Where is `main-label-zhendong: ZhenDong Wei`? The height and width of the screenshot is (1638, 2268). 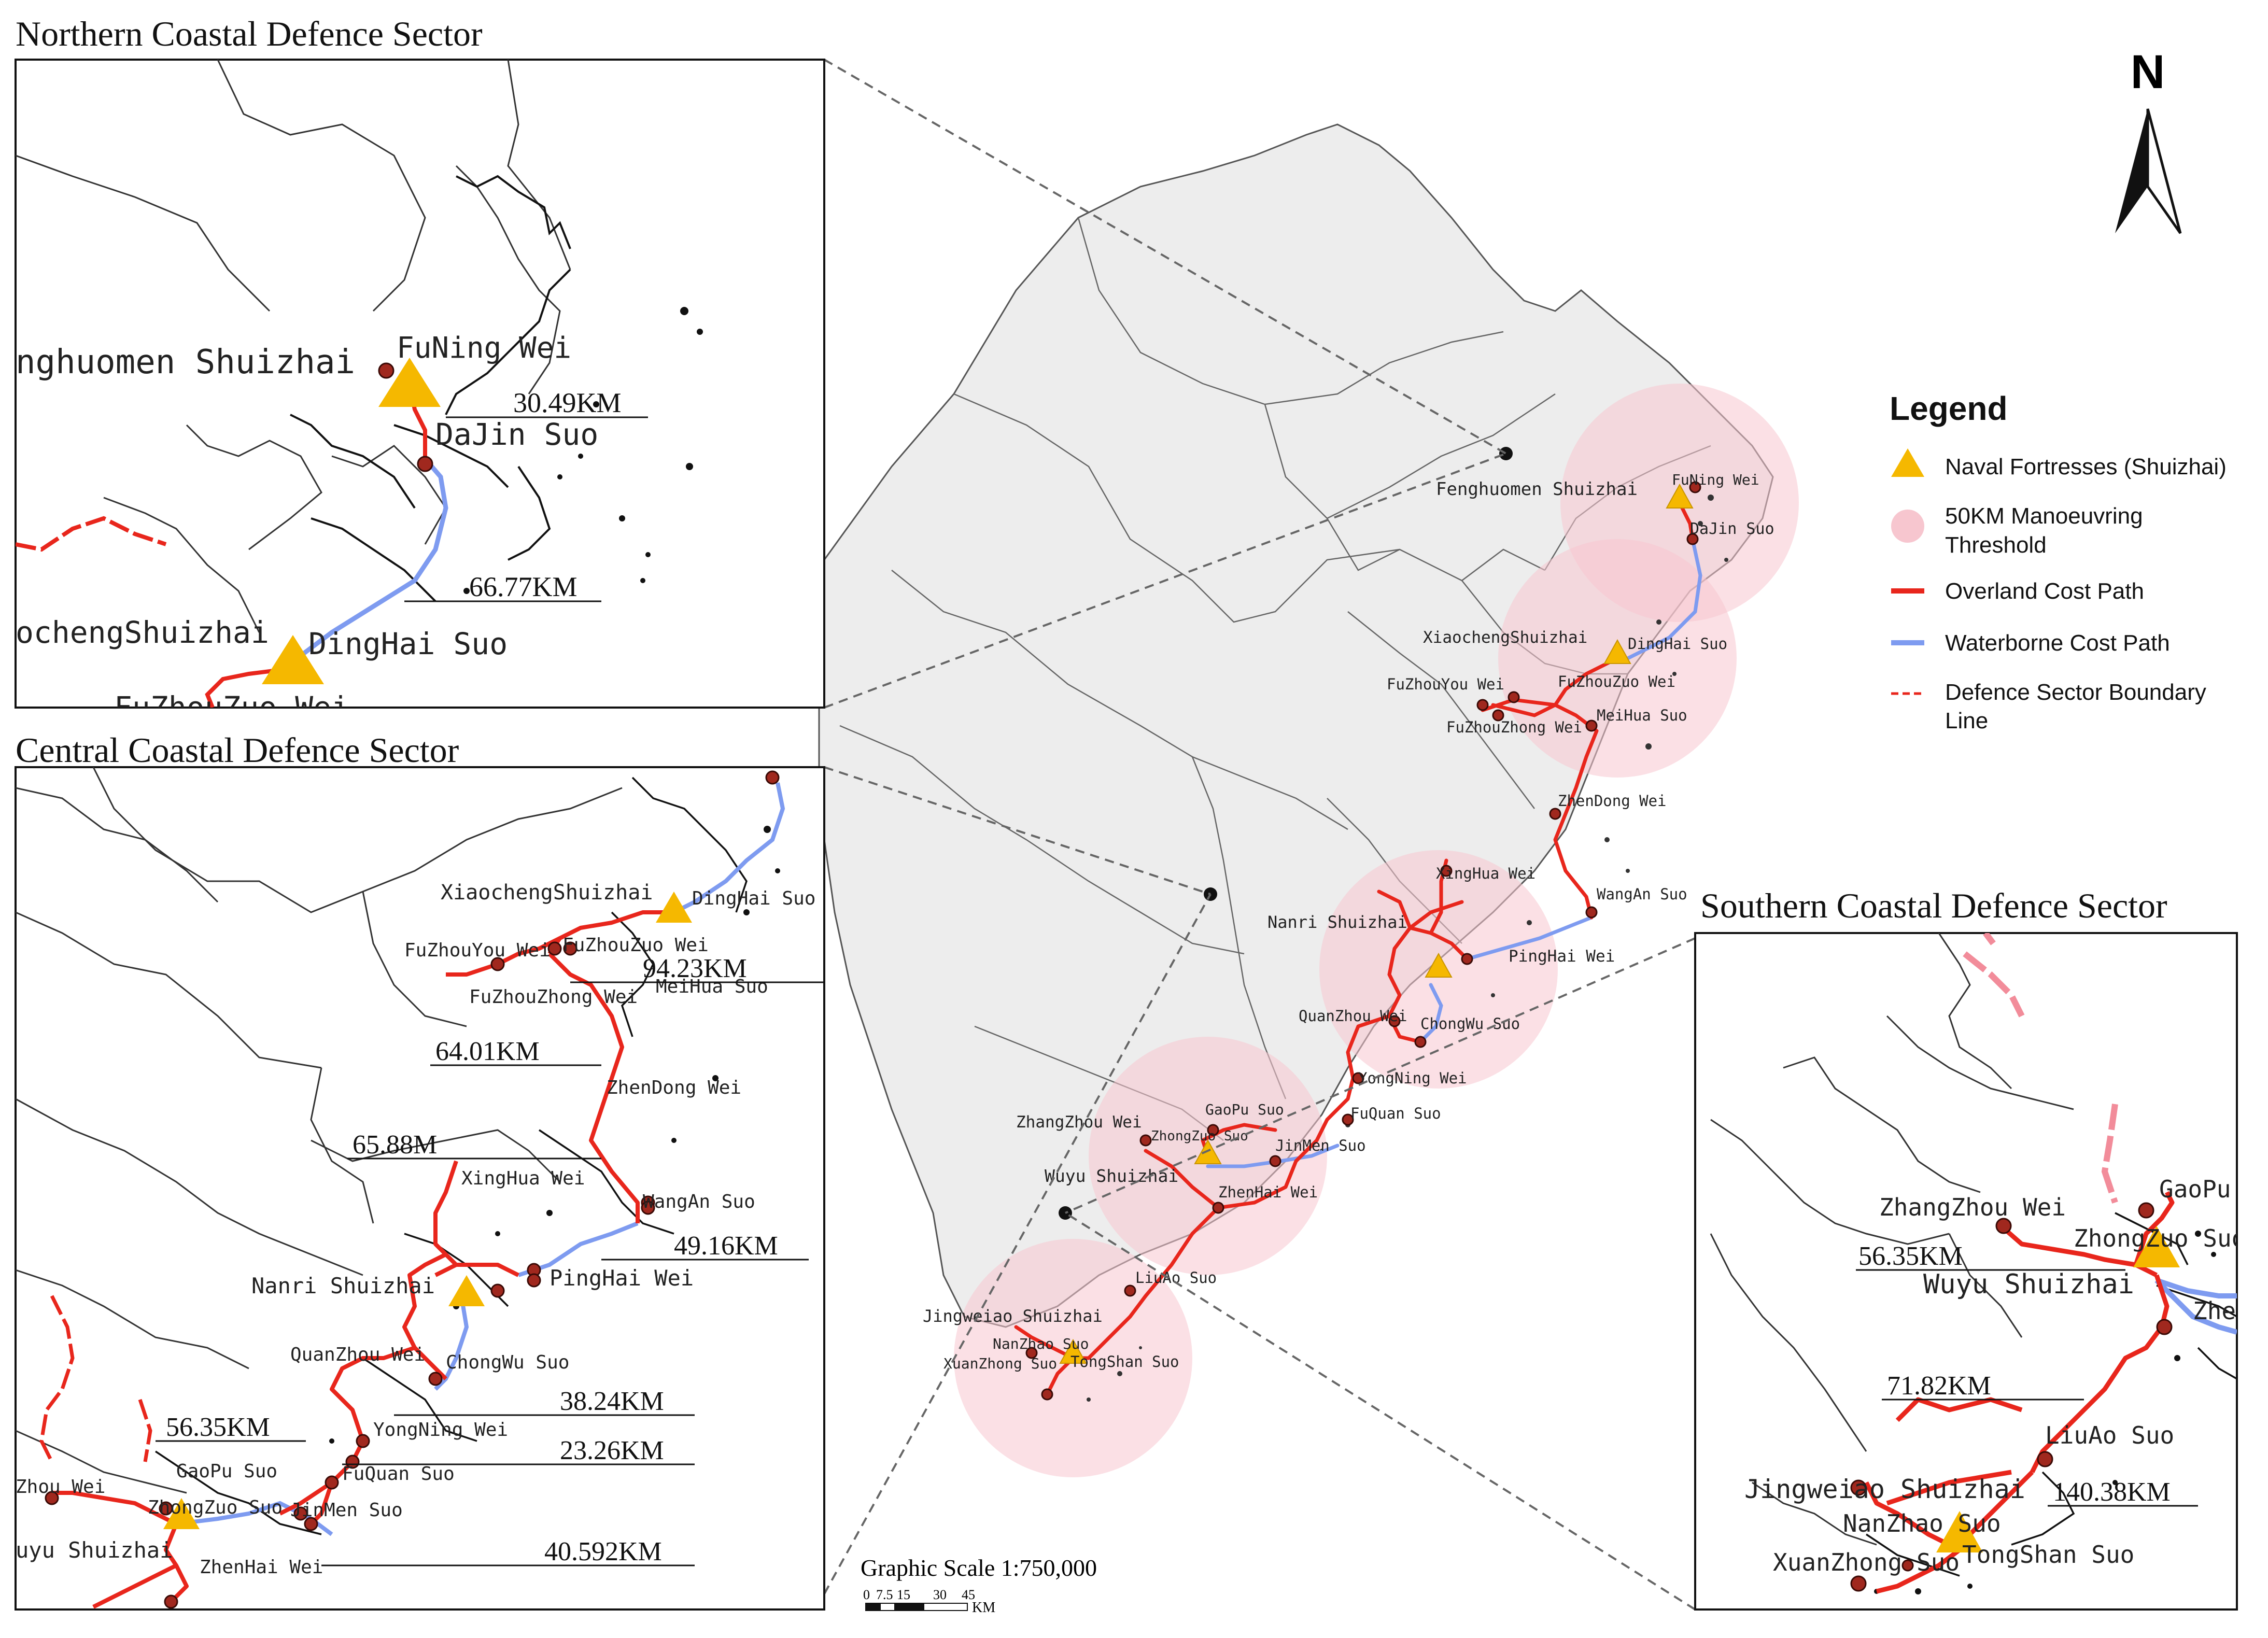
main-label-zhendong: ZhenDong Wei is located at coordinates (1612, 801).